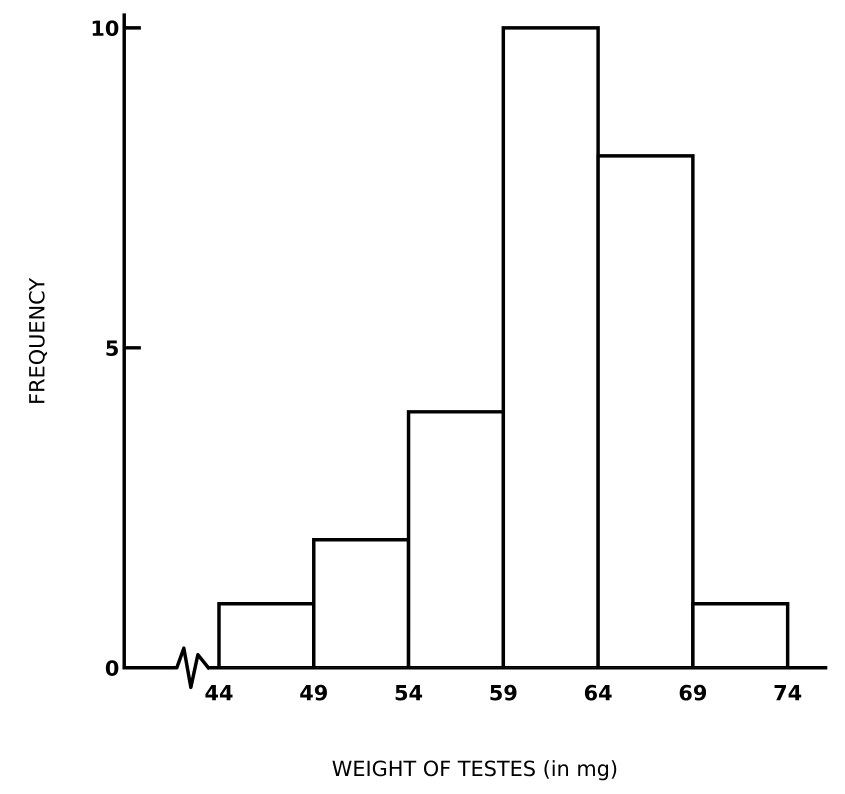 This screenshot has height=794, width=845. What do you see at coordinates (409, 693) in the screenshot?
I see `x-tick-label: 54` at bounding box center [409, 693].